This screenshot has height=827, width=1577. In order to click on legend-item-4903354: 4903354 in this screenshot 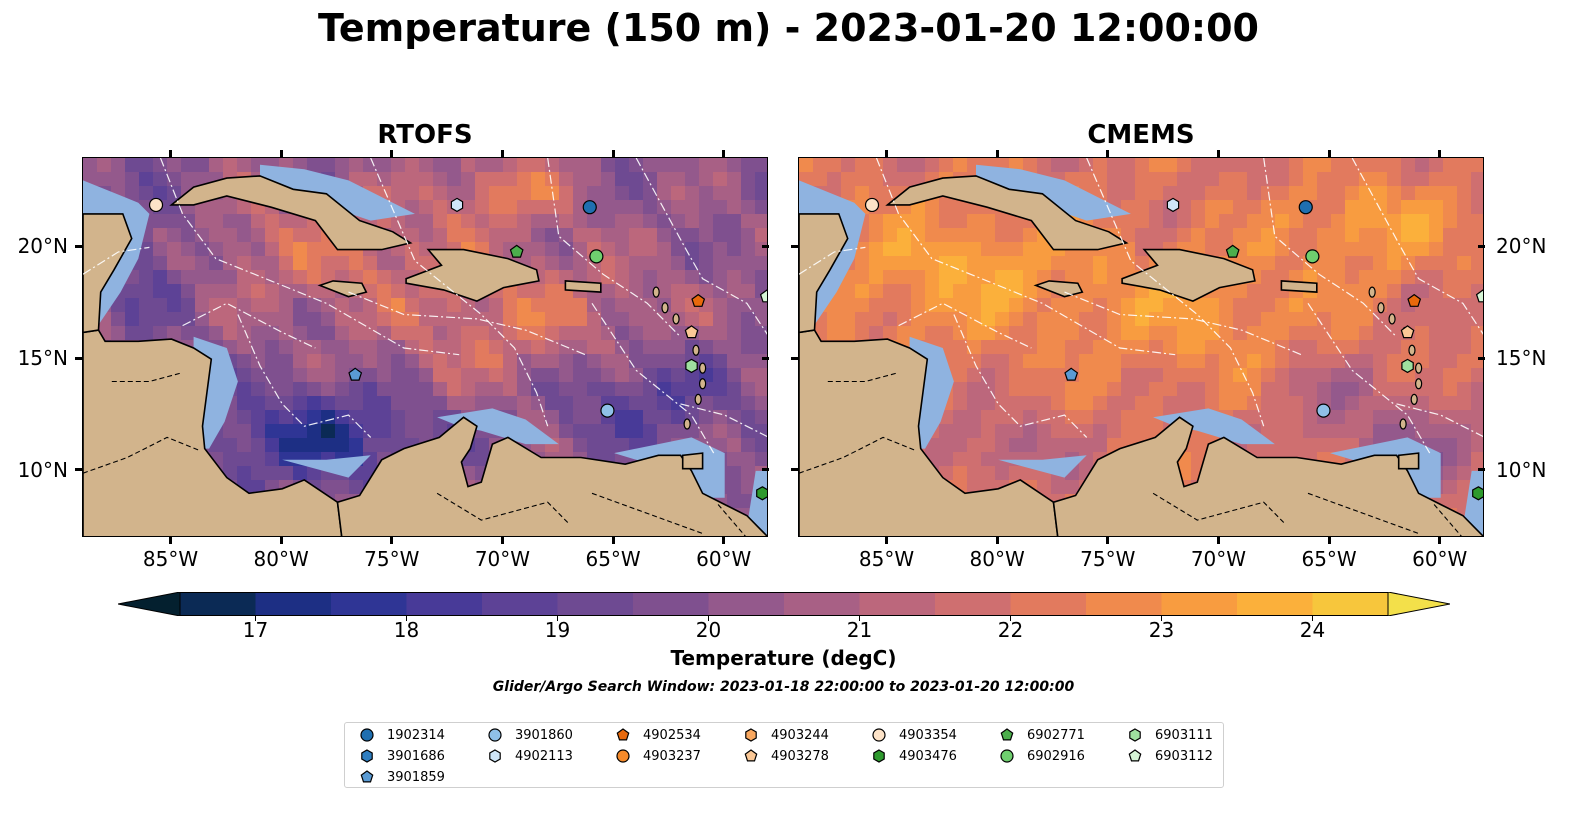, I will do `click(914, 735)`.